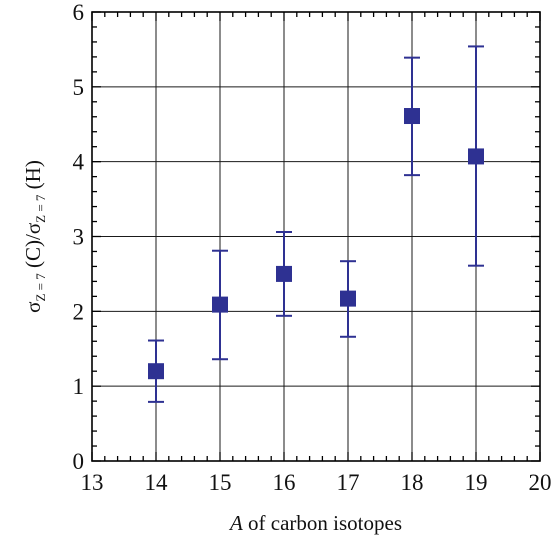  Describe the element at coordinates (157, 482) in the screenshot. I see `x-tick-label: 14` at that location.